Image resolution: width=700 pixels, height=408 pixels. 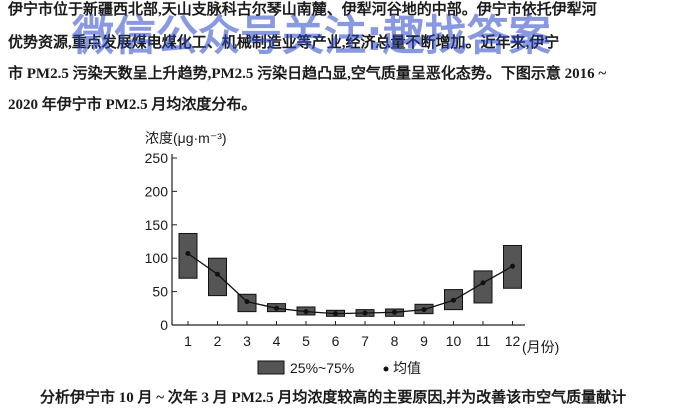 What do you see at coordinates (271, 367) in the screenshot?
I see `legend-swatch` at bounding box center [271, 367].